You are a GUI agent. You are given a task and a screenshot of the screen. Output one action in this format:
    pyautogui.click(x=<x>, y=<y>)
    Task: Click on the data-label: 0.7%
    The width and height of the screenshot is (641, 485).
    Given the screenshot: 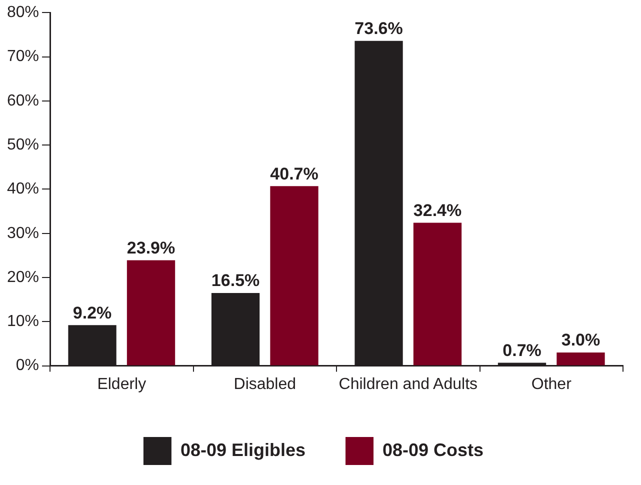 What is the action you would take?
    pyautogui.click(x=522, y=350)
    